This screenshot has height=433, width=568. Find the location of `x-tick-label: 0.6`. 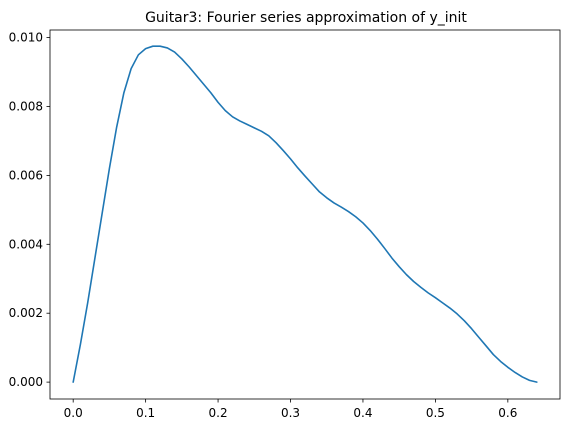

x-tick-label: 0.6 is located at coordinates (507, 413).